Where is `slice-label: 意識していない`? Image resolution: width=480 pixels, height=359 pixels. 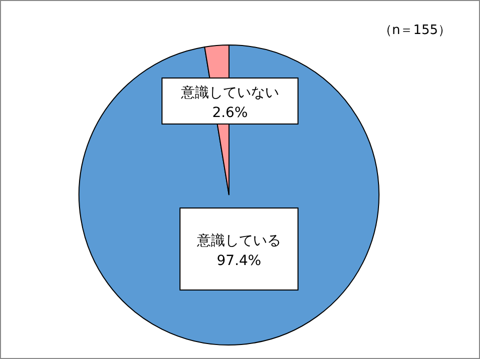 slice-label: 意識していない is located at coordinates (229, 93).